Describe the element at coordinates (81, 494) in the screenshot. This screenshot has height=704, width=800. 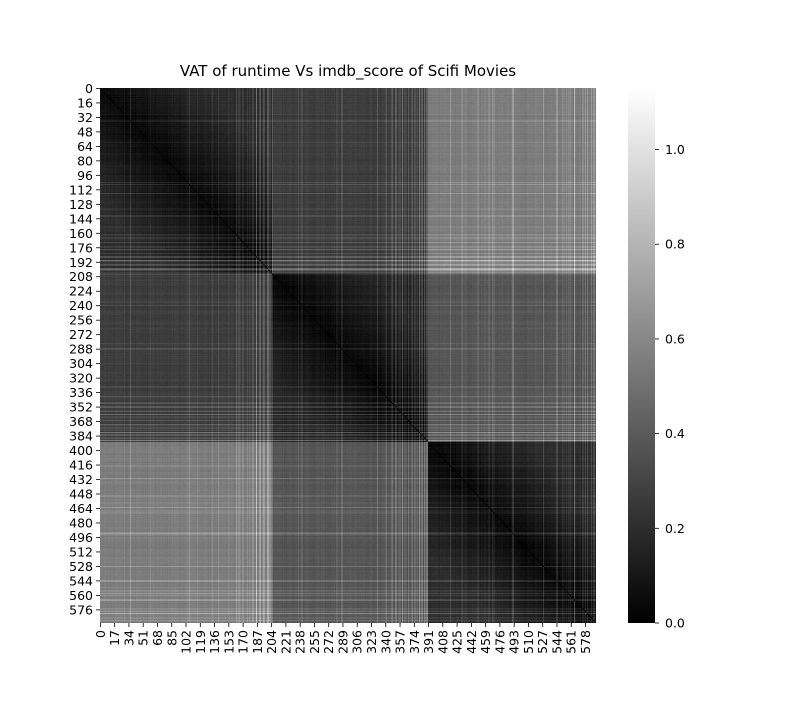
I see `y-tick-label: 448` at that location.